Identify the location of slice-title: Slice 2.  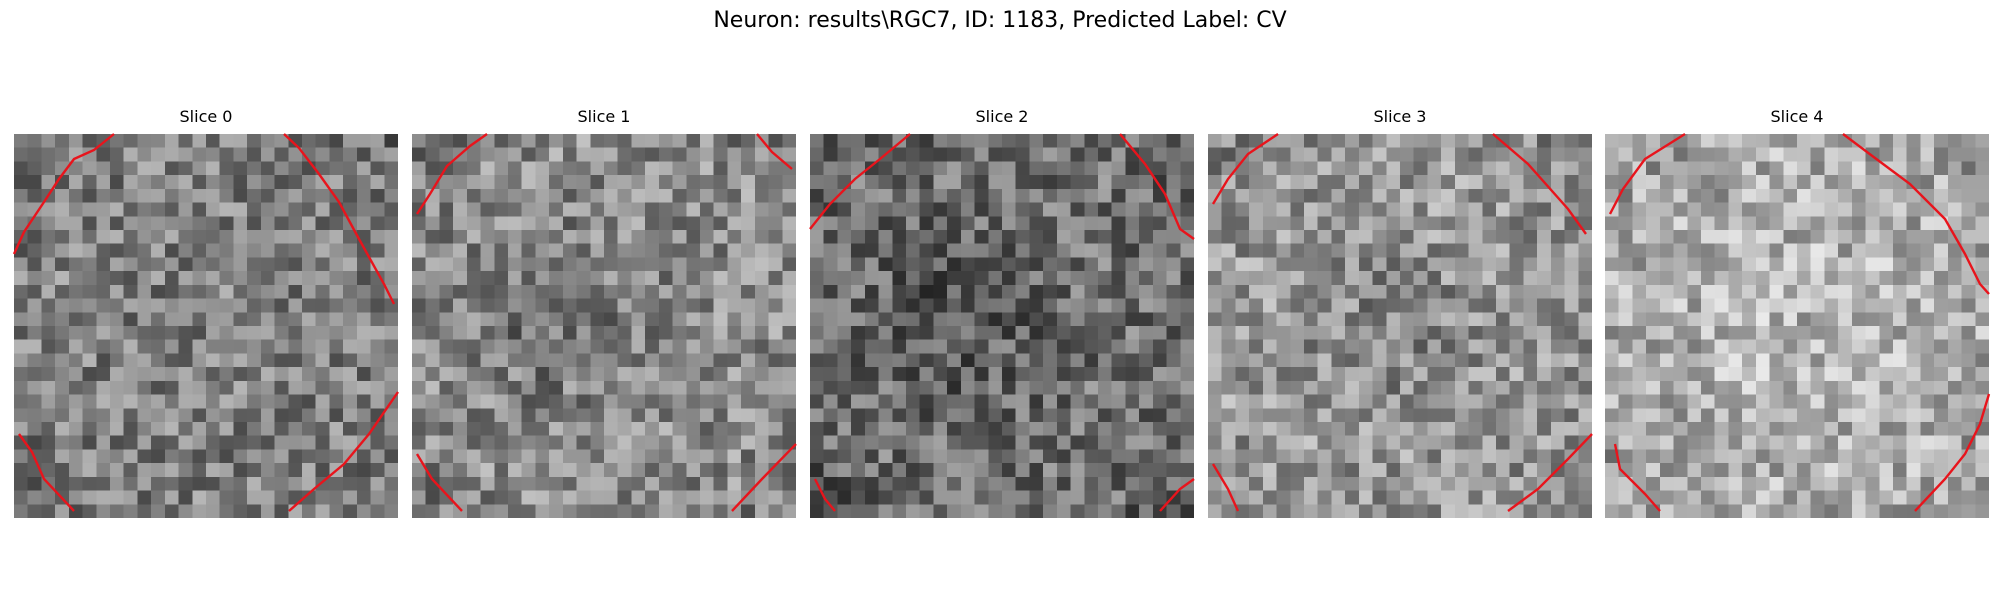
(1002, 116).